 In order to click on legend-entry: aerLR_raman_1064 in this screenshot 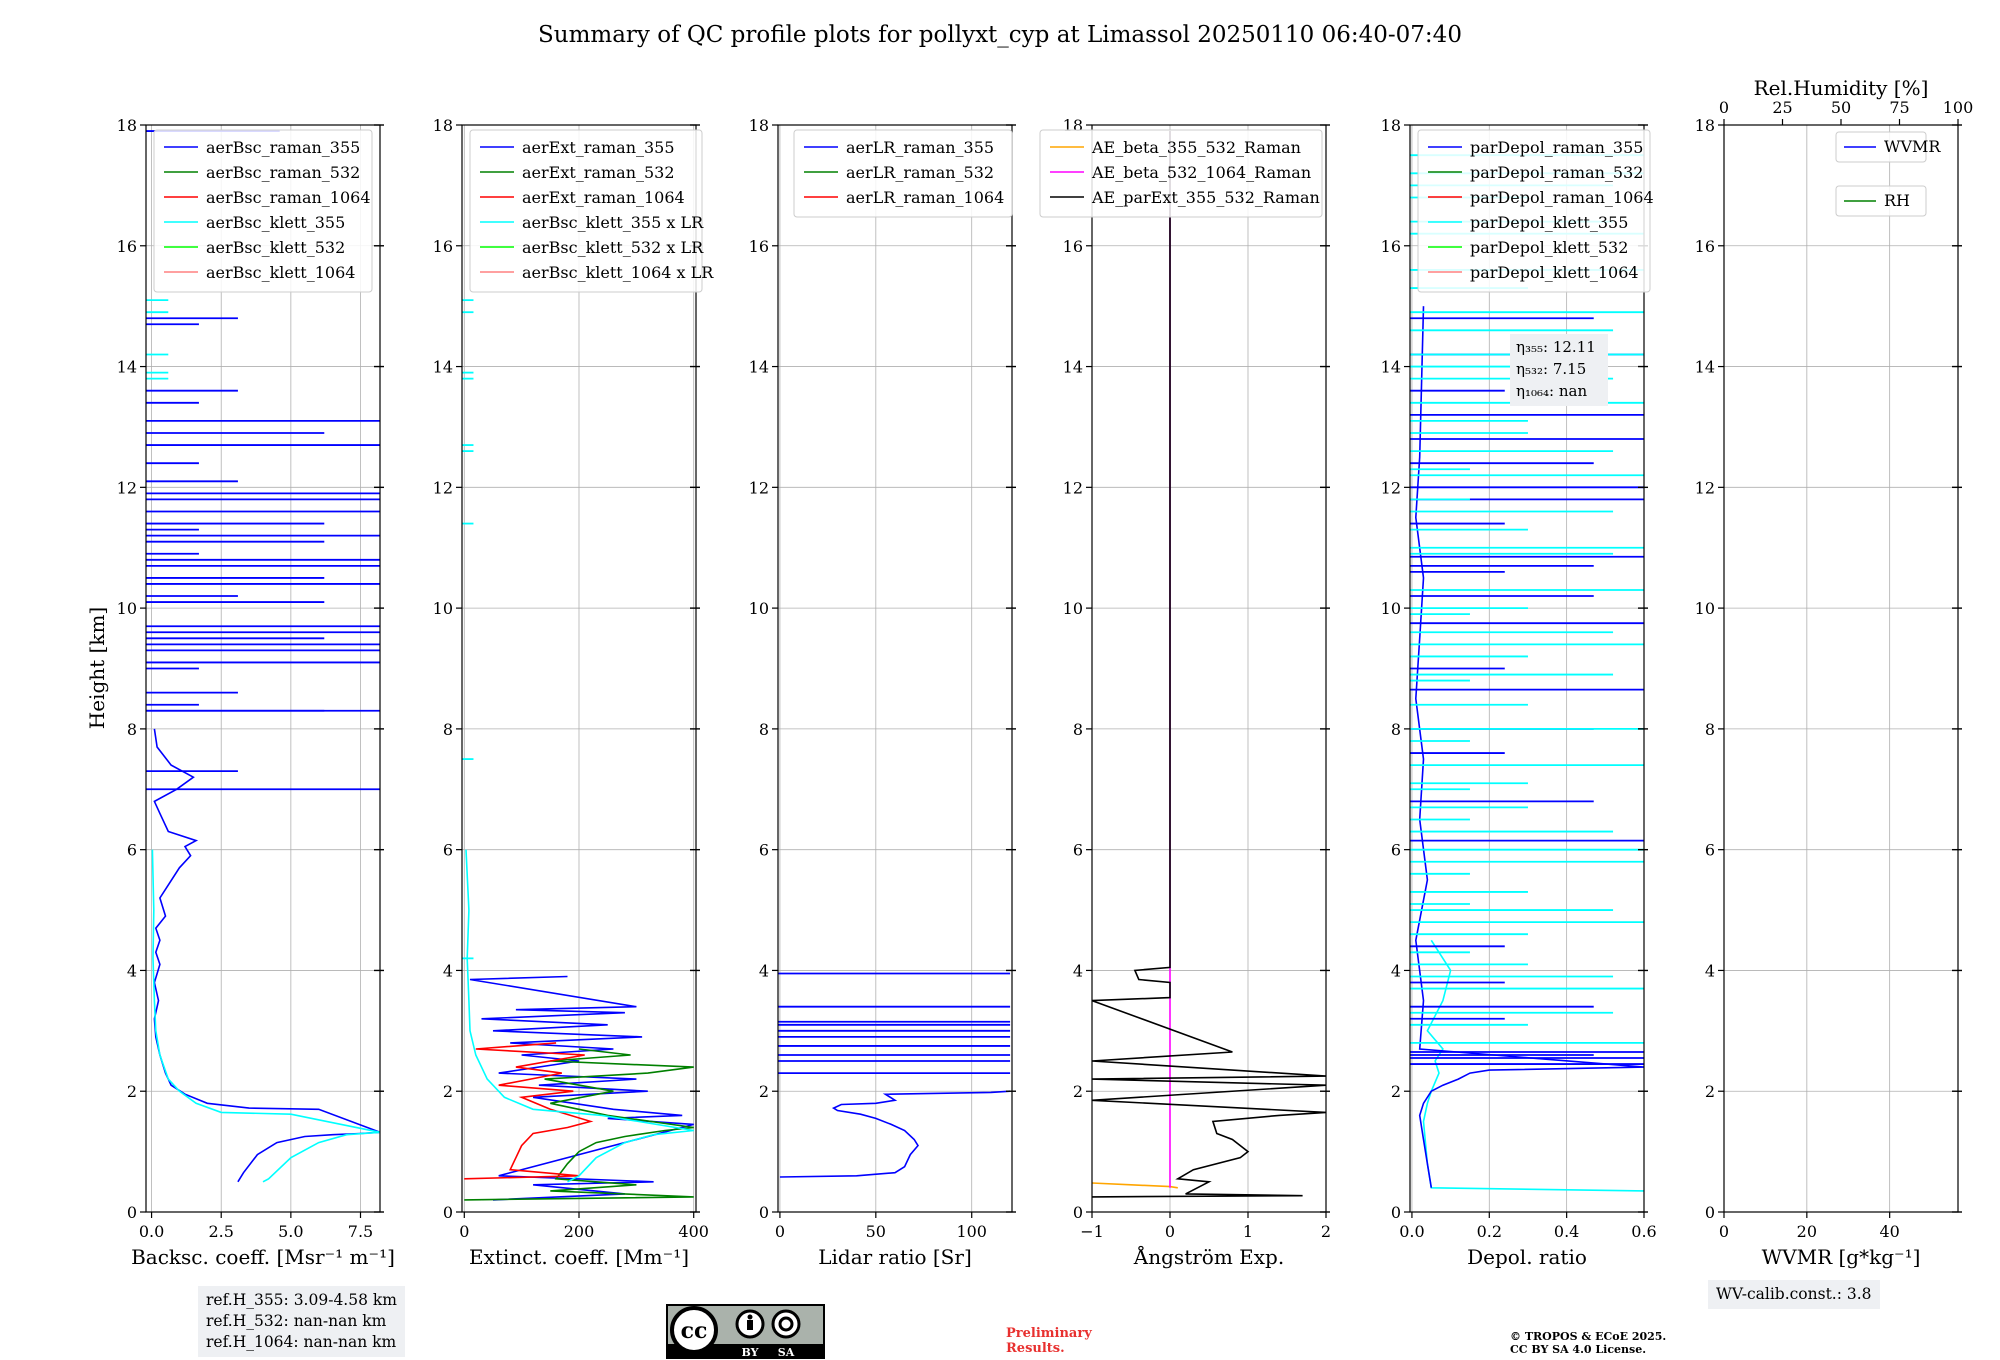, I will do `click(925, 197)`.